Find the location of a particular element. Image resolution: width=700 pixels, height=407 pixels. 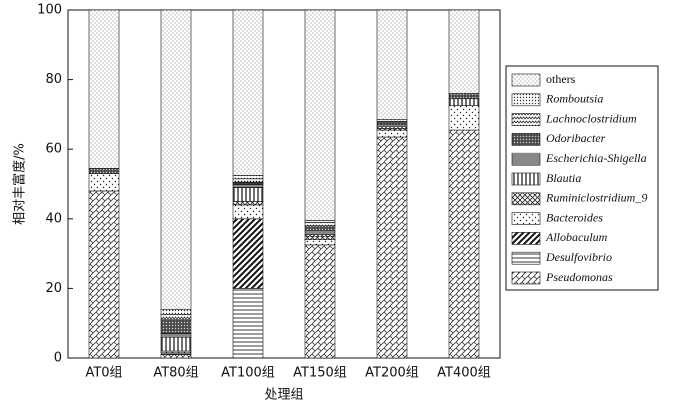

legend-label: Allobaculum is located at coordinates (576, 237).